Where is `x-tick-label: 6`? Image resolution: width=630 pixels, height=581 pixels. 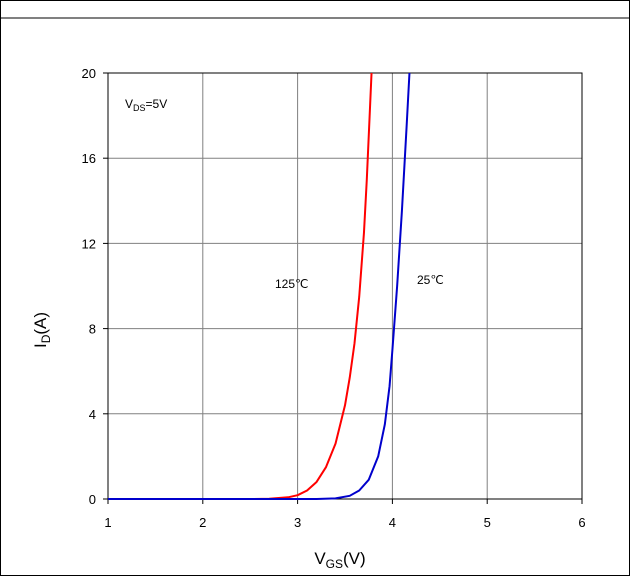
x-tick-label: 6 is located at coordinates (581, 522).